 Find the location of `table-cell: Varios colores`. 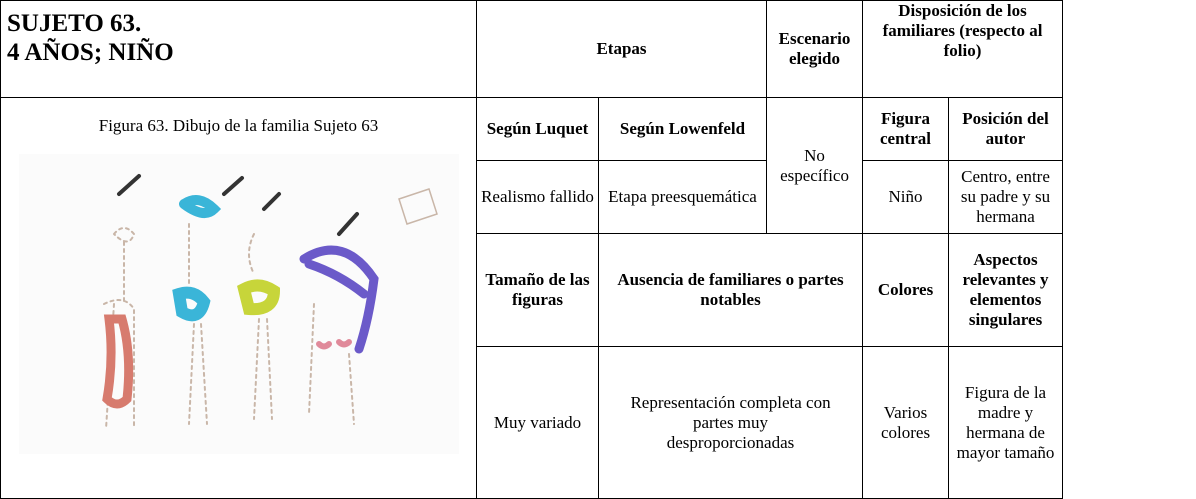

table-cell: Varios colores is located at coordinates (906, 422).